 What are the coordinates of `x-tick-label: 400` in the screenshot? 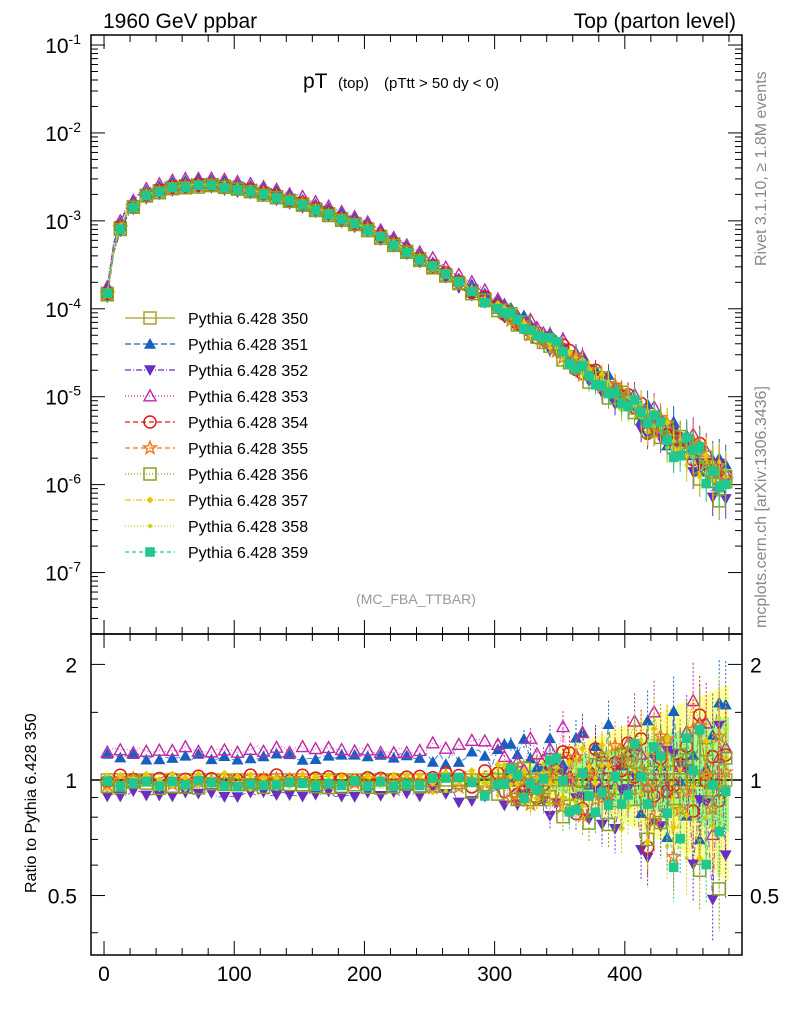 It's located at (624, 974).